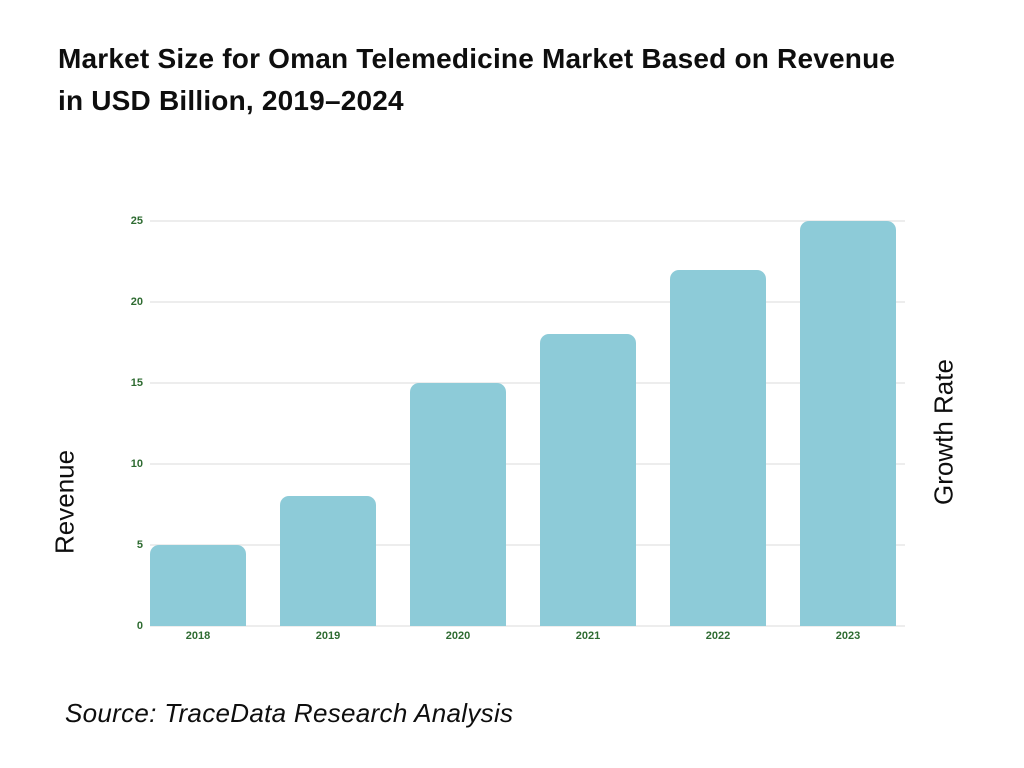 Image resolution: width=1024 pixels, height=768 pixels. Describe the element at coordinates (136, 464) in the screenshot. I see `y-tick-label-10: 10` at that location.